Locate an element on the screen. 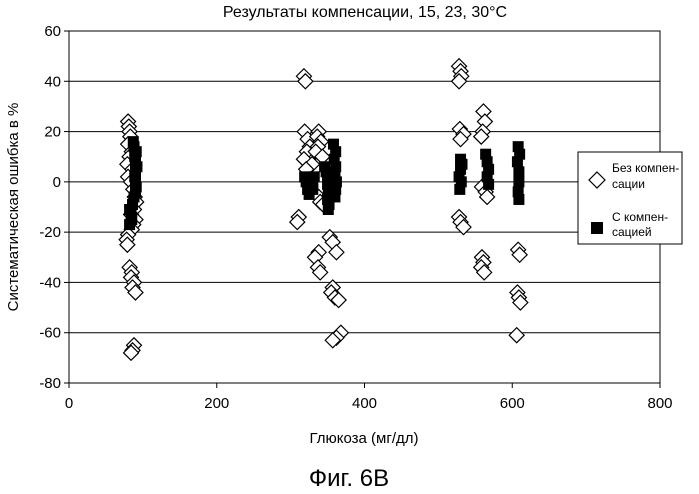  figure-label: Фиг. 6В is located at coordinates (349, 478).